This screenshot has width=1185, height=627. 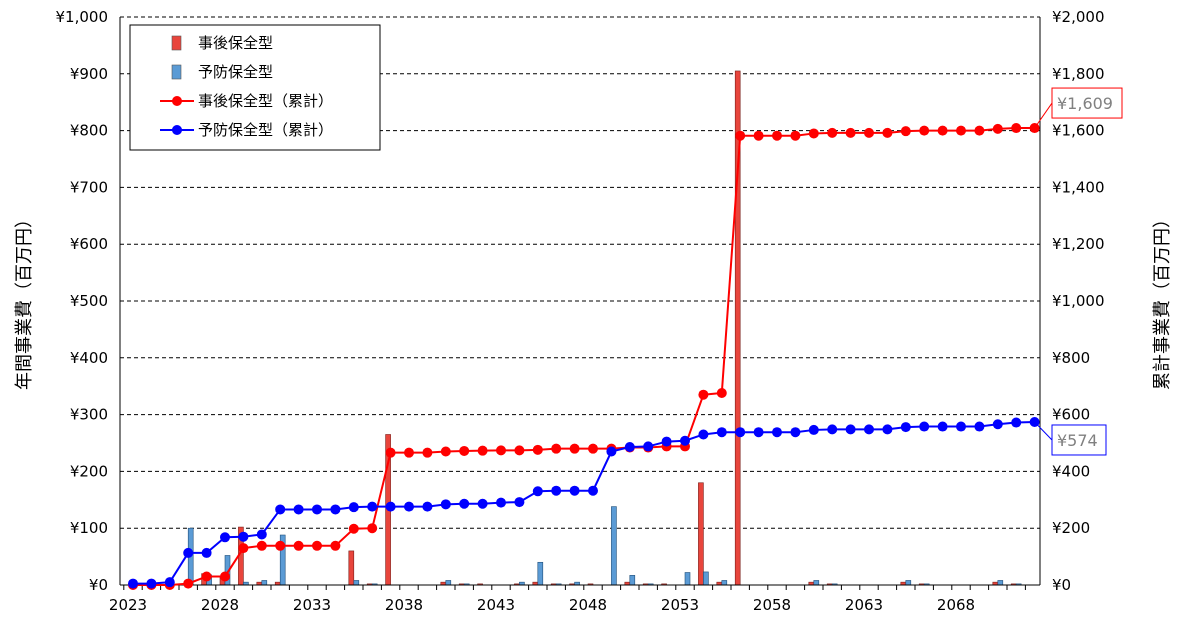 What do you see at coordinates (312, 605) in the screenshot?
I see `x-tick-label: 2033` at bounding box center [312, 605].